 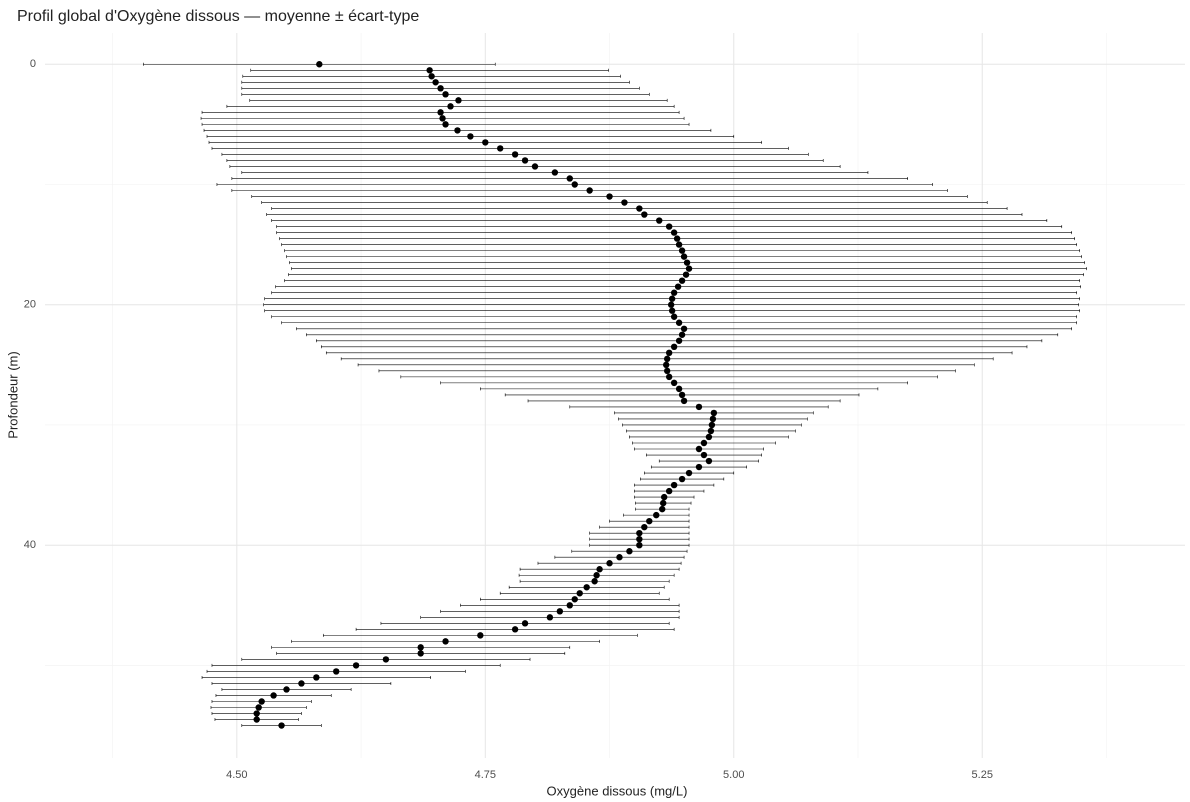 I want to click on y-tick-label: 40, so click(x=30, y=545).